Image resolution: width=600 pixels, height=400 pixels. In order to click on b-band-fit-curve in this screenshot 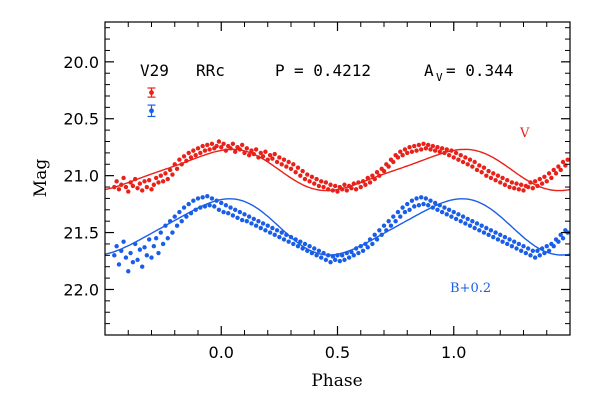, I will do `click(337, 227)`.